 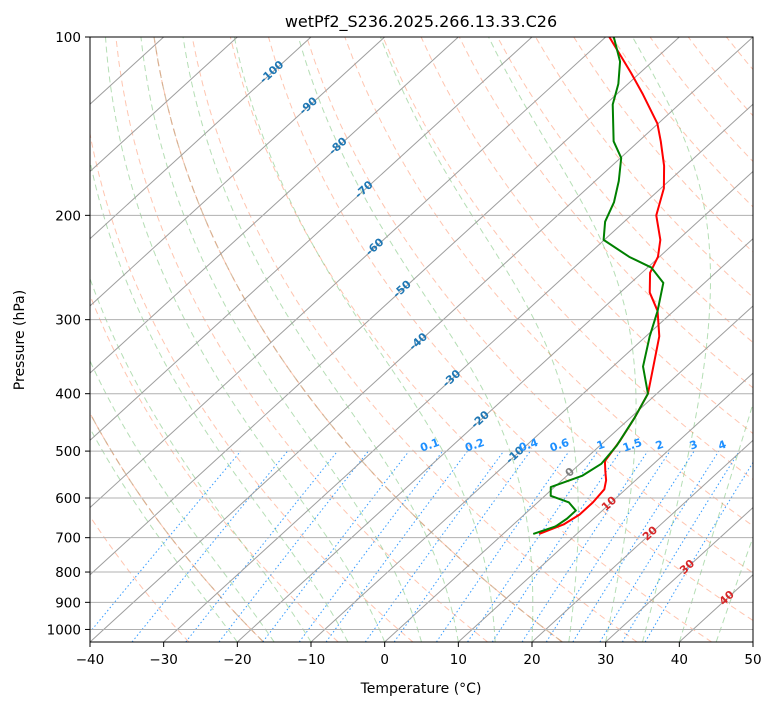 I want to click on mixing-ratio-label: 1.5, so click(x=632, y=445).